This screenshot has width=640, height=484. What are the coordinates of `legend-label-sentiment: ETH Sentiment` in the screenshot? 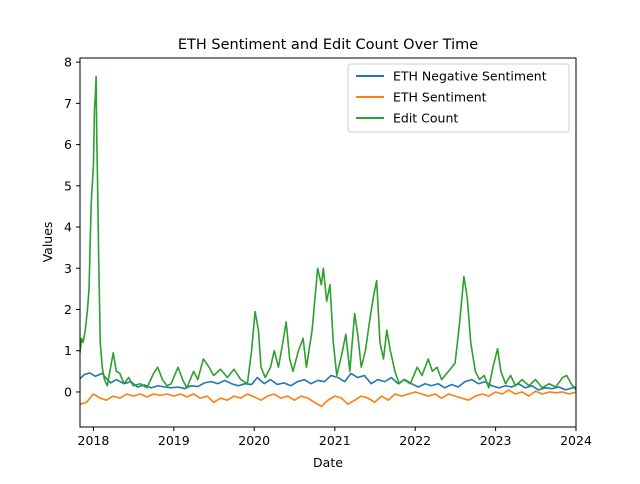 It's located at (440, 97).